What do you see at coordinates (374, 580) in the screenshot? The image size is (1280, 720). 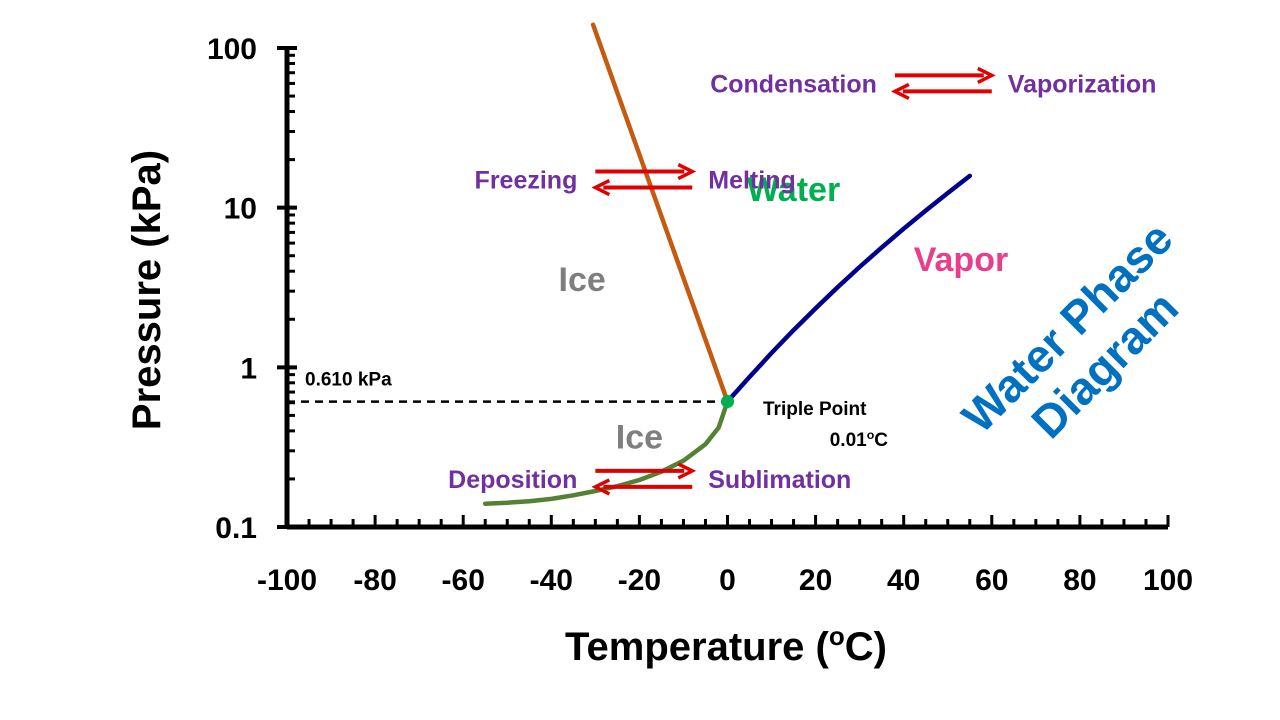 I see `x-tick-label: -80` at bounding box center [374, 580].